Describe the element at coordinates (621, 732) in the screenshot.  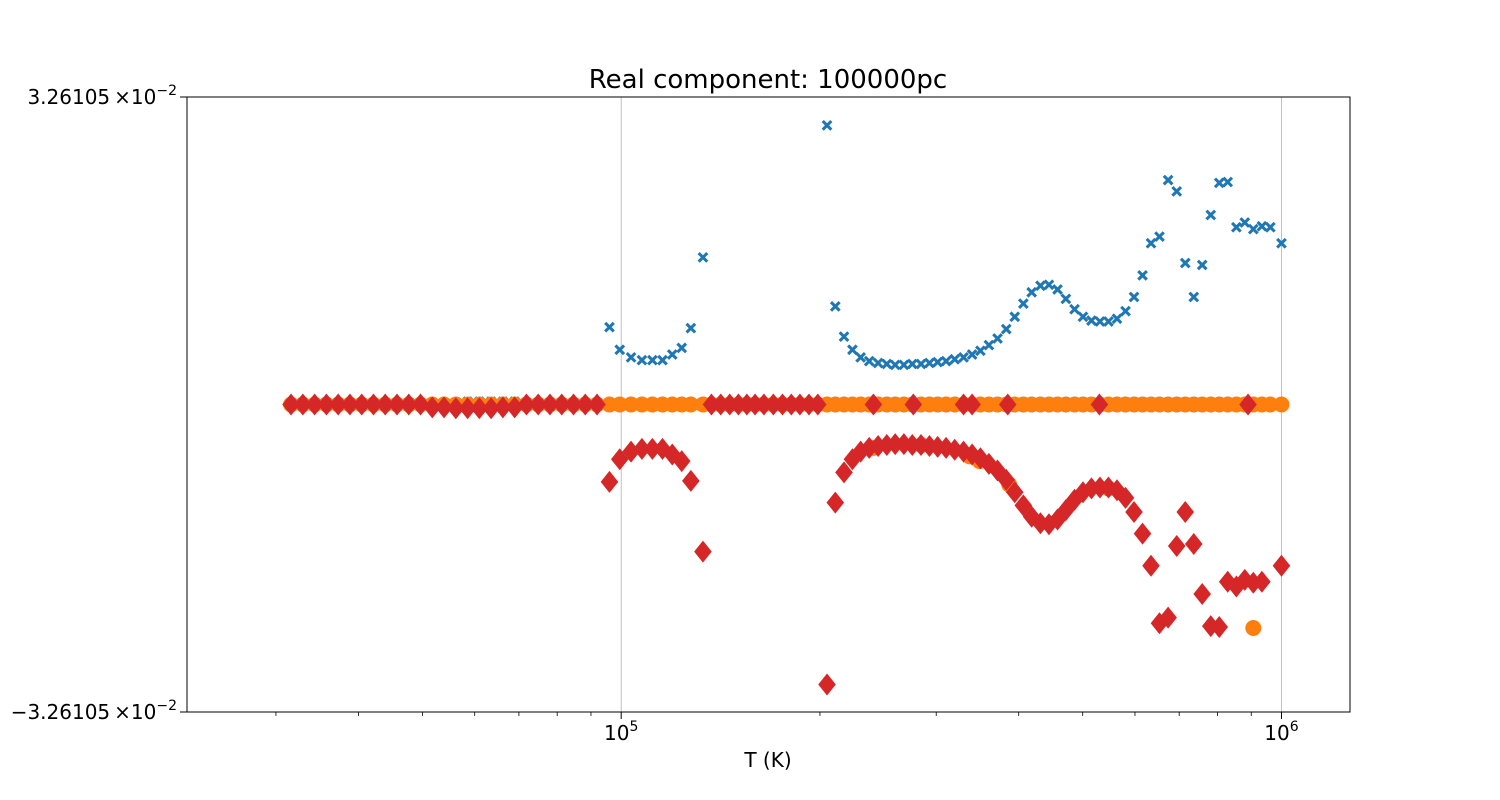
I see `x-tick-label: 105` at that location.